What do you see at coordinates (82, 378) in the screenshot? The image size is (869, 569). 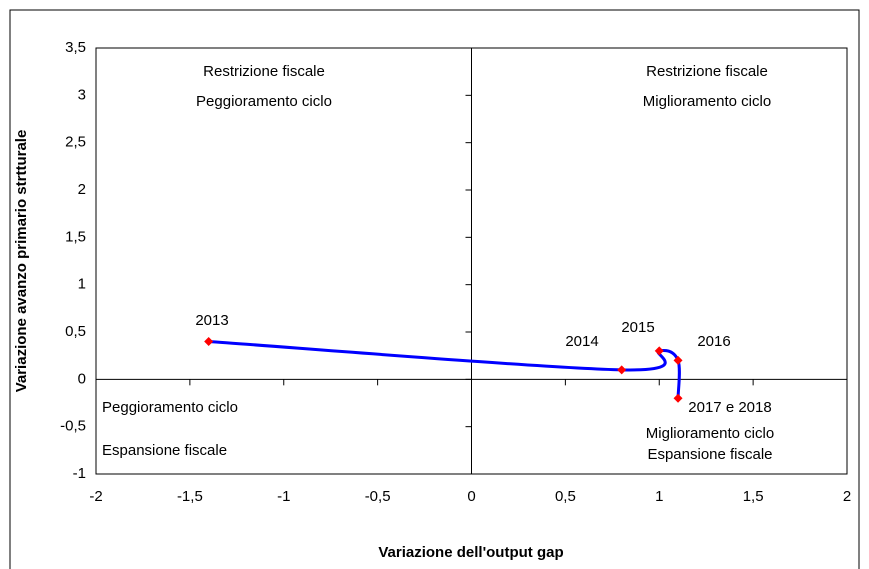 I see `y-tick-label: 0` at bounding box center [82, 378].